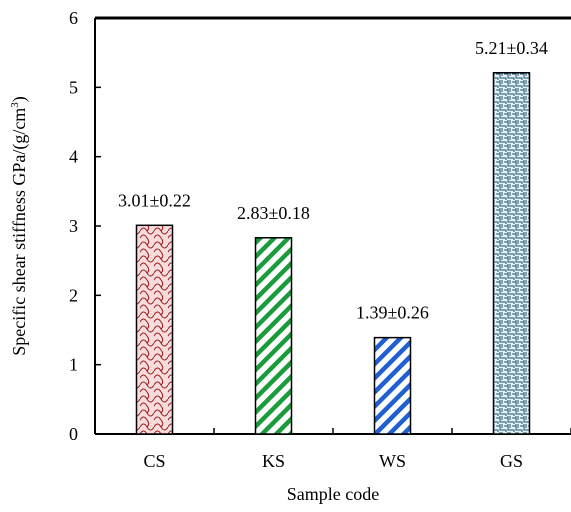 The height and width of the screenshot is (512, 571). What do you see at coordinates (154, 200) in the screenshot?
I see `bar-value-label: 3.01±0.22` at bounding box center [154, 200].